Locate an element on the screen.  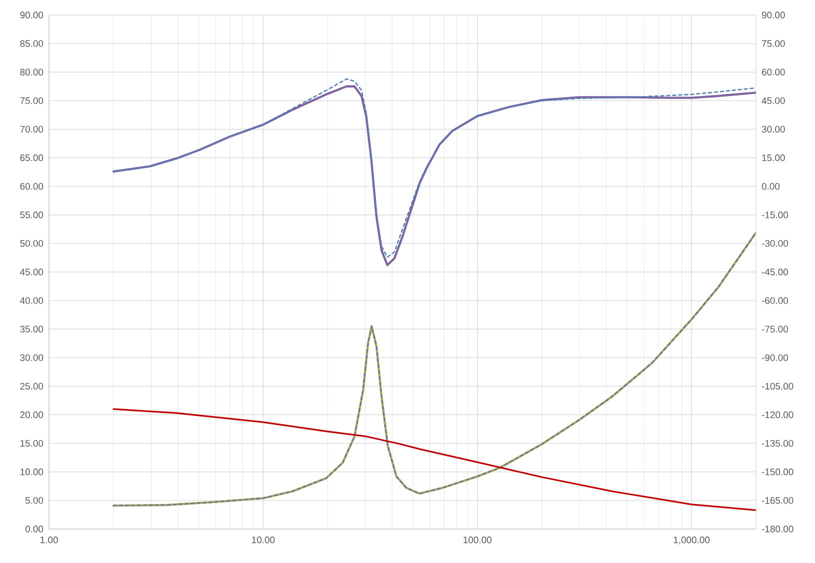
y2-tick-label: 60.00 is located at coordinates (773, 72).